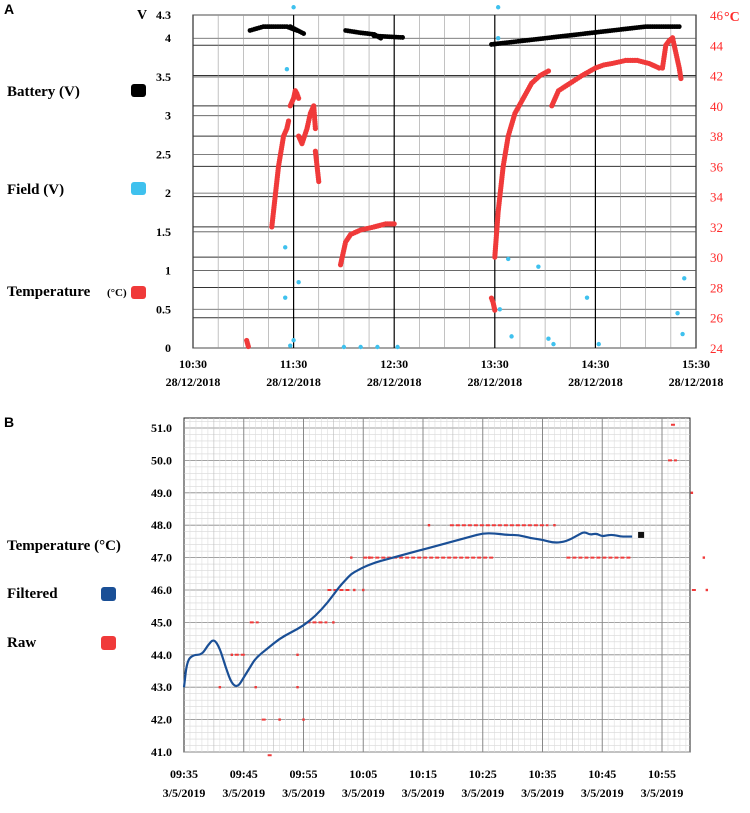  What do you see at coordinates (595, 364) in the screenshot?
I see `chart-a-x-tick-time: 14:30` at bounding box center [595, 364].